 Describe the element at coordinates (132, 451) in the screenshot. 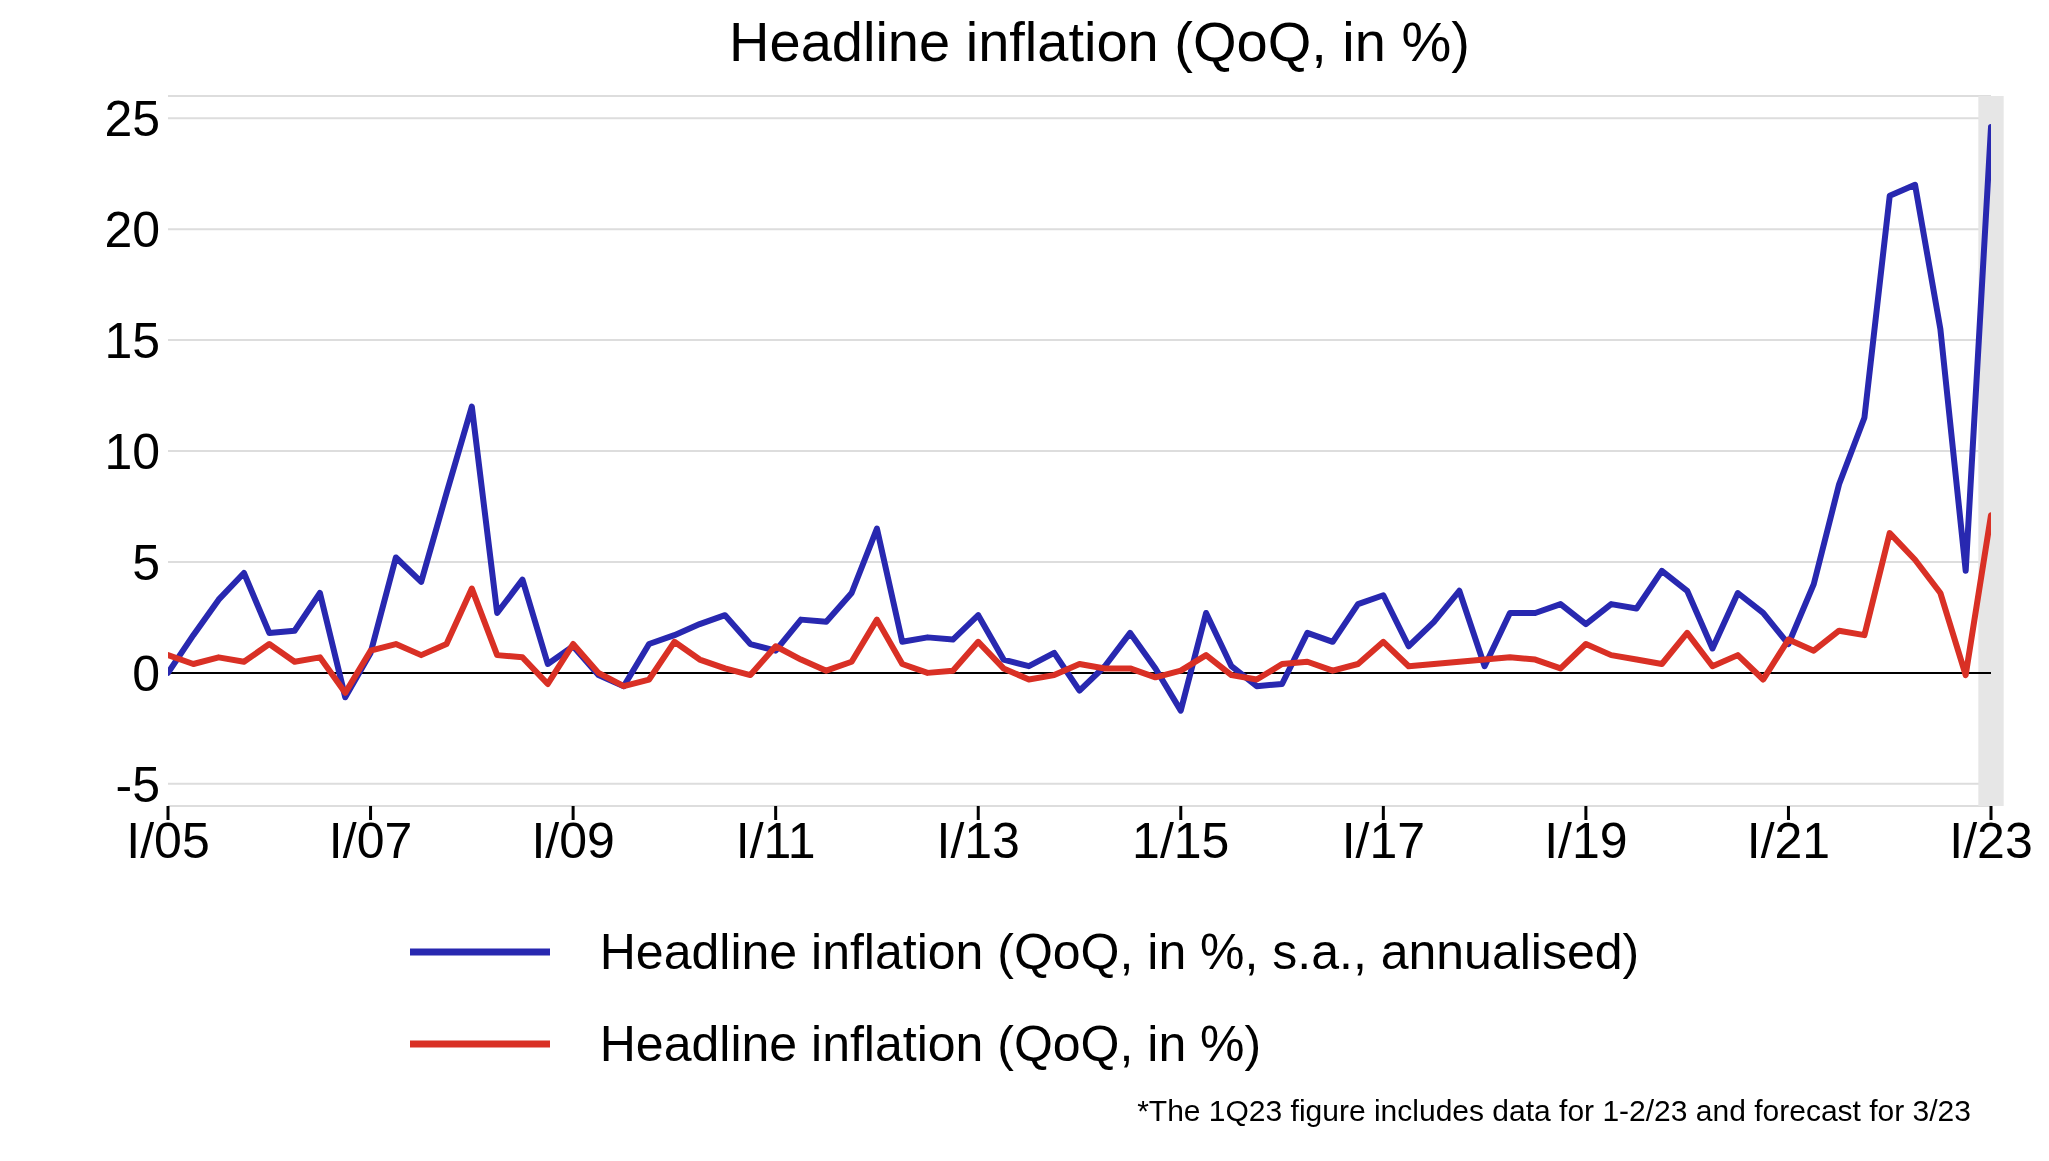

I see `y-tick-label: 10` at that location.